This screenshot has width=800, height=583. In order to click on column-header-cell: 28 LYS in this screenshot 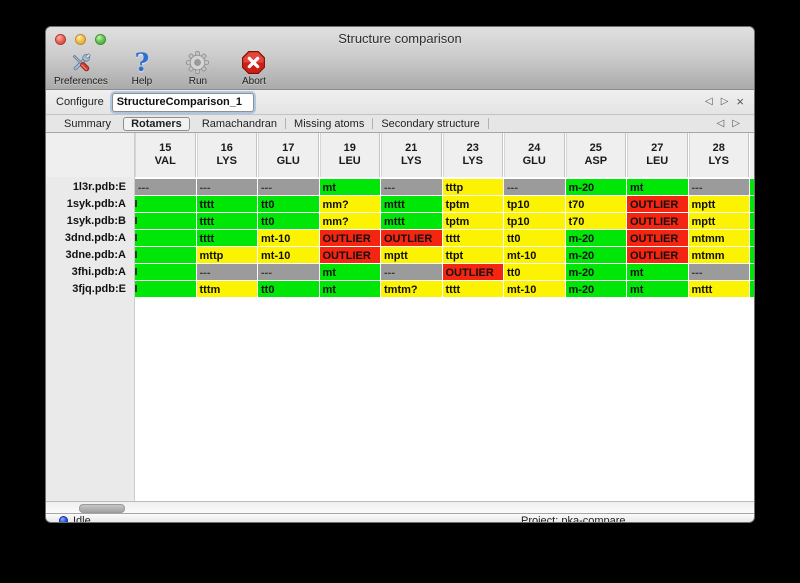, I will do `click(718, 155)`.